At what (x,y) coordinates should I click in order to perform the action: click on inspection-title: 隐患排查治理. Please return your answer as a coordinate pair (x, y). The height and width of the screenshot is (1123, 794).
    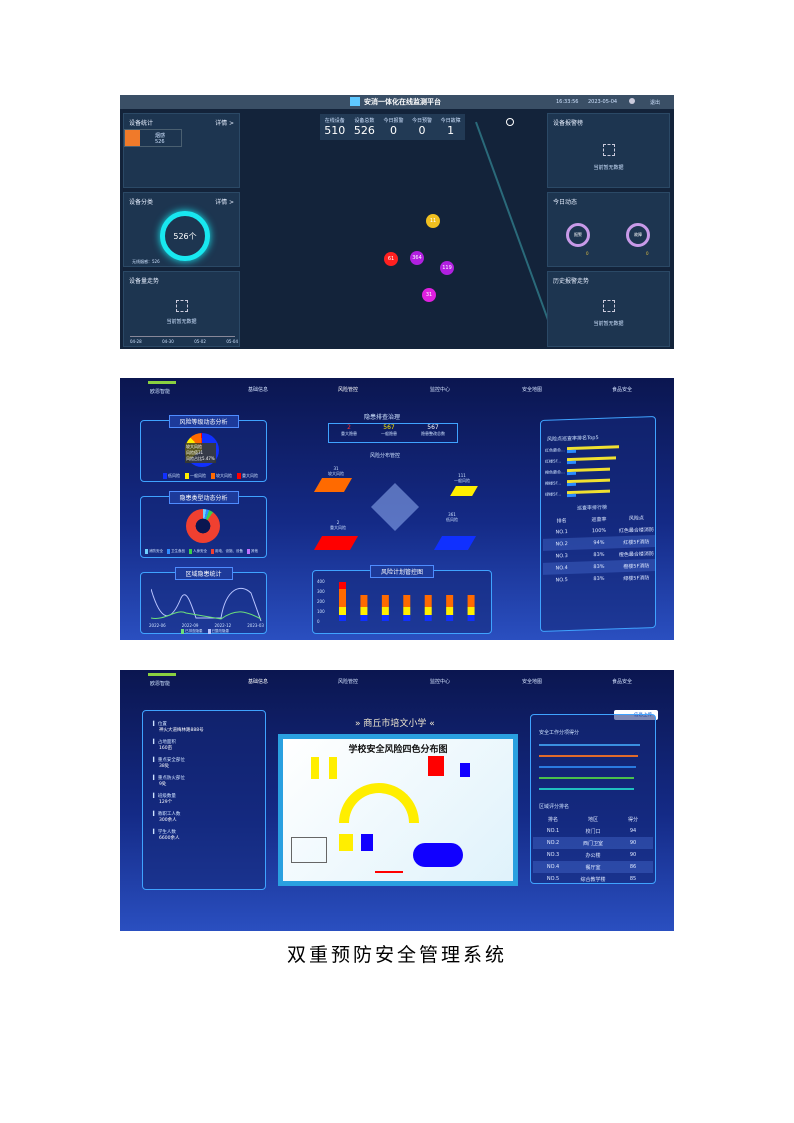
    Looking at the image, I should click on (382, 417).